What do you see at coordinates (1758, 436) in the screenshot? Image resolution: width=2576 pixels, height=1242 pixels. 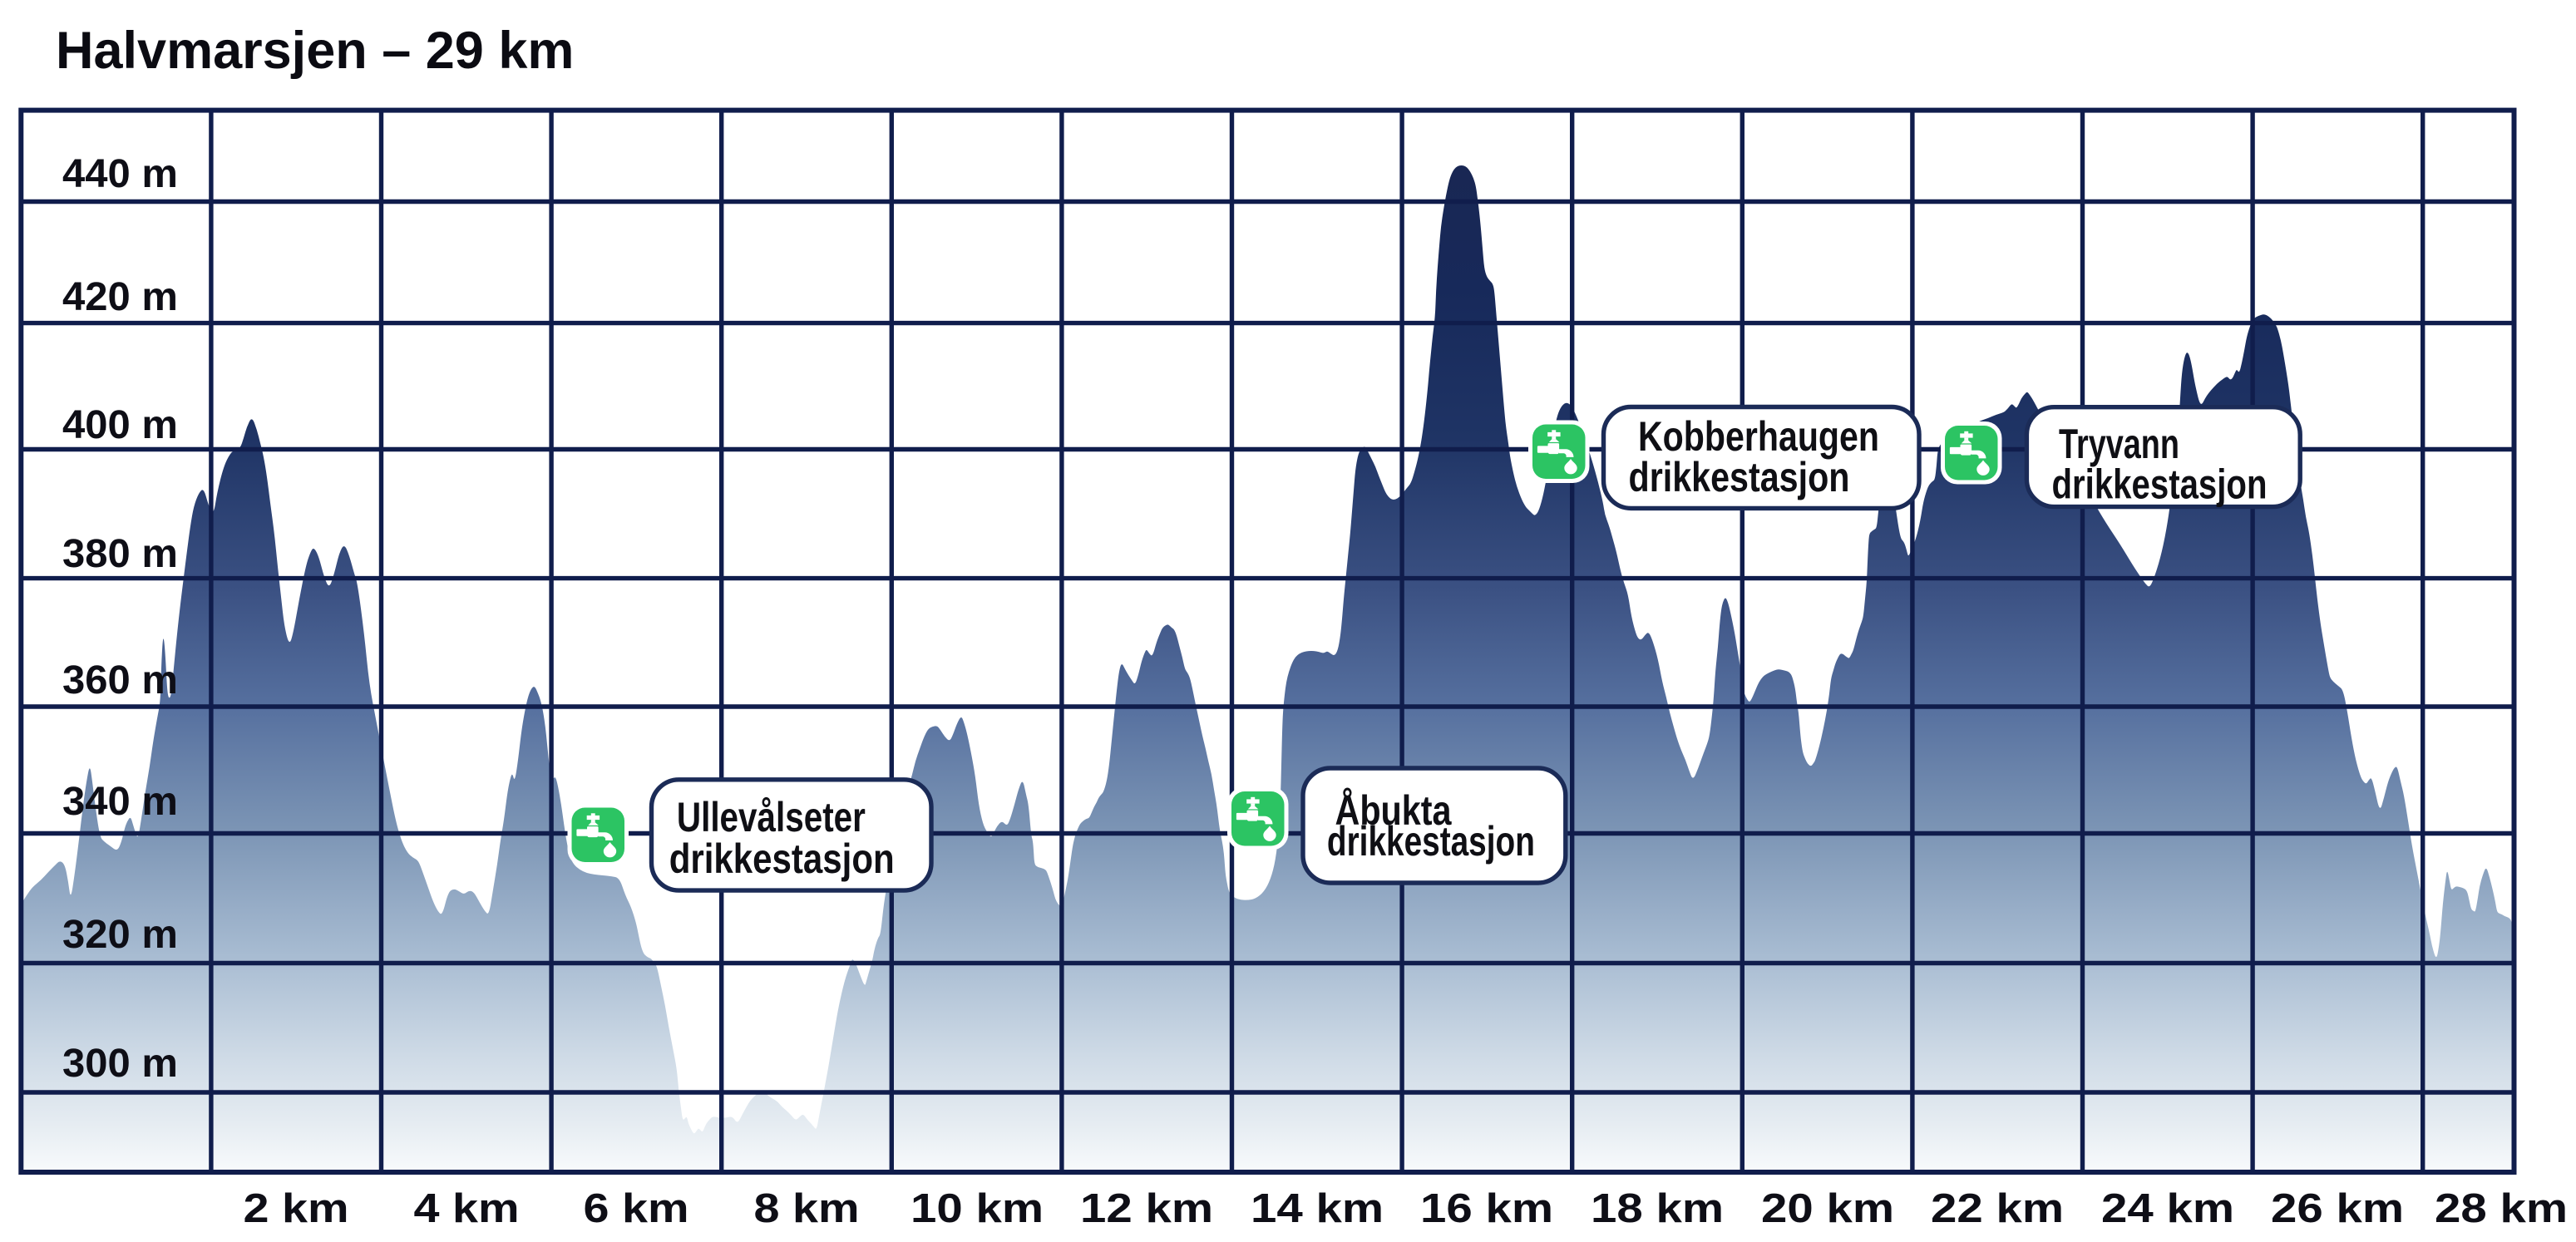 I see `svg-text: Kobberhaugen` at bounding box center [1758, 436].